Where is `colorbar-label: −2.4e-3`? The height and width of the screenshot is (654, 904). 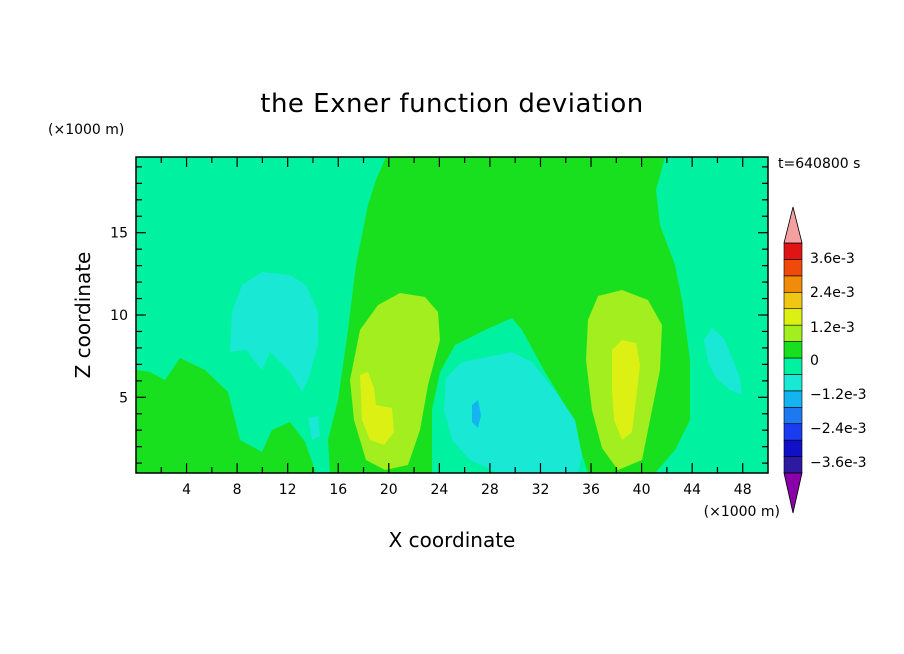 colorbar-label: −2.4e-3 is located at coordinates (838, 429).